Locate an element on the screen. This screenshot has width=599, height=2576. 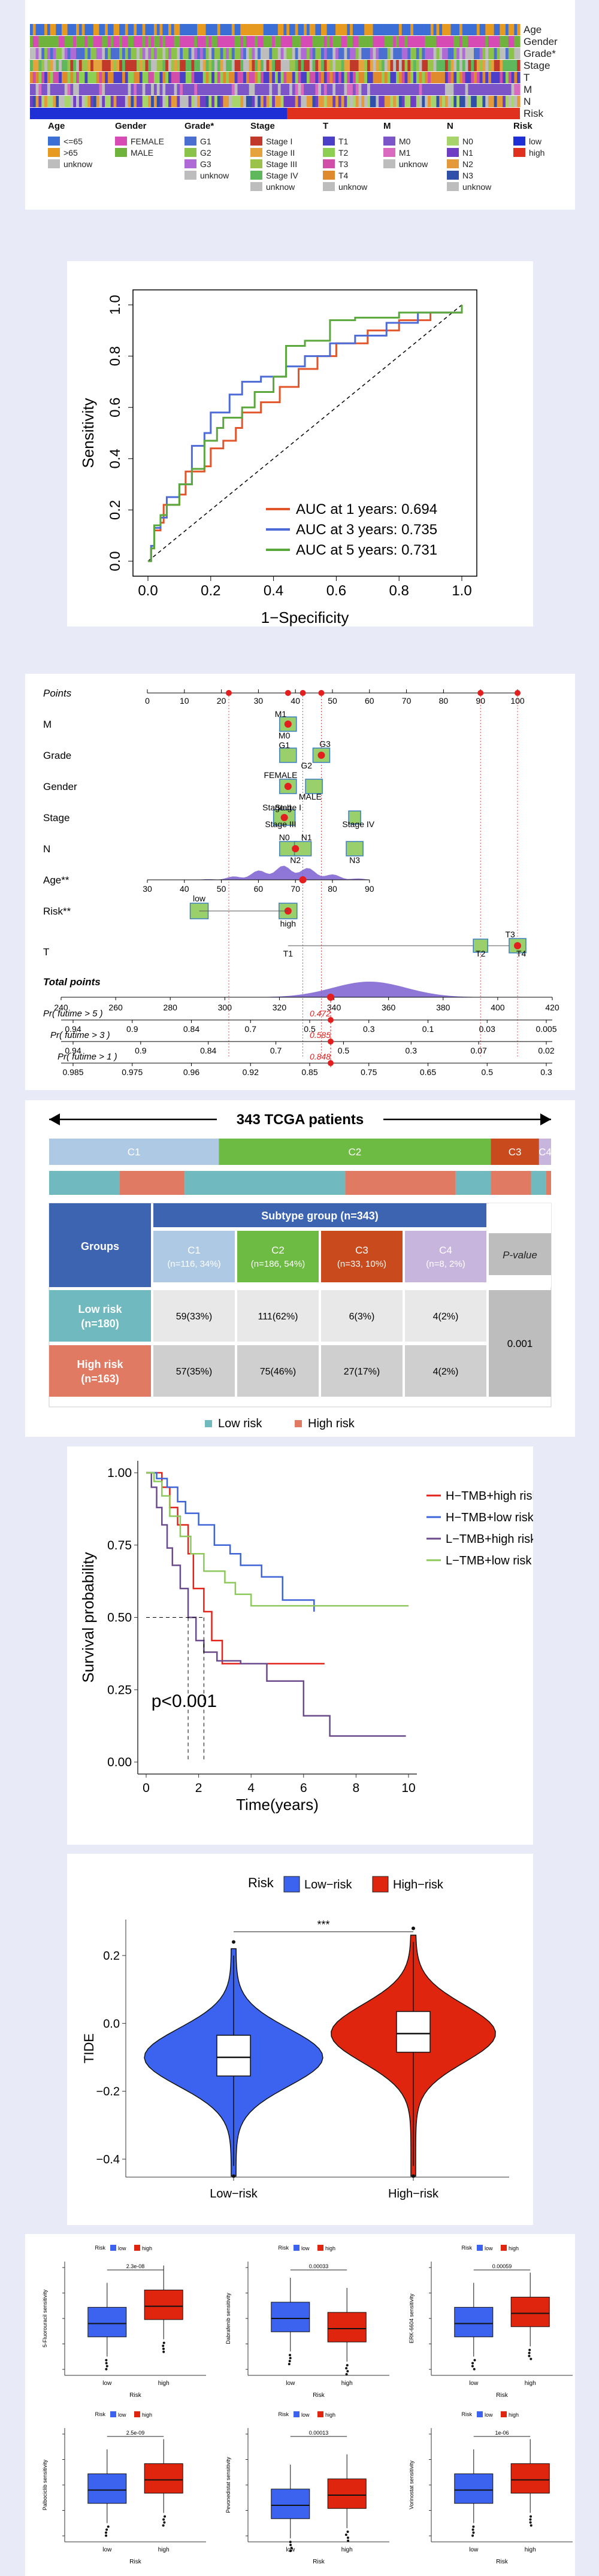
x-tick-label: high is located at coordinates (164, 2383).